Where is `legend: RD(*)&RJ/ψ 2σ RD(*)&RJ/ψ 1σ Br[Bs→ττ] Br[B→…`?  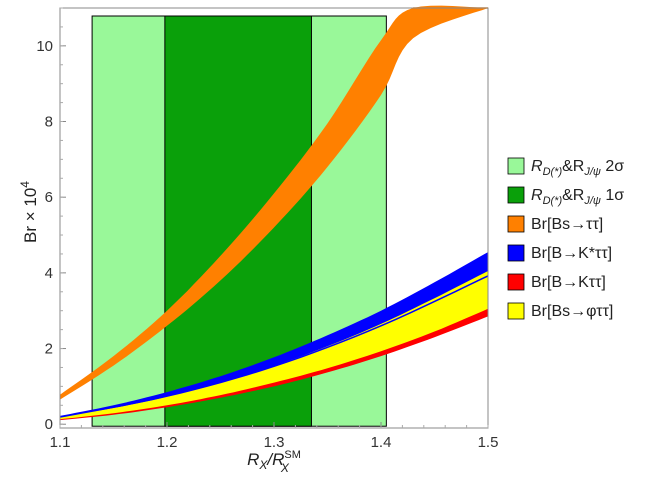
legend: RD(*)&RJ/ψ 2σ RD(*)&RJ/ψ 1σ Br[Bs→ττ] Br[B→… is located at coordinates (565, 238).